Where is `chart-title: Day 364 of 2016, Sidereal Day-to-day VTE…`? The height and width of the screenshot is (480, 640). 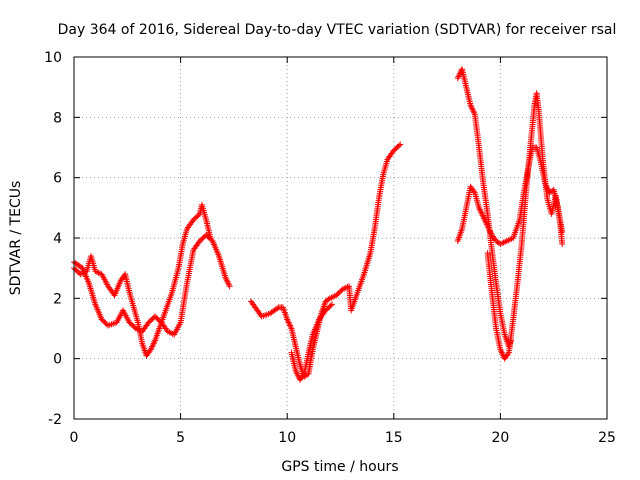 chart-title: Day 364 of 2016, Sidereal Day-to-day VTE… is located at coordinates (337, 30).